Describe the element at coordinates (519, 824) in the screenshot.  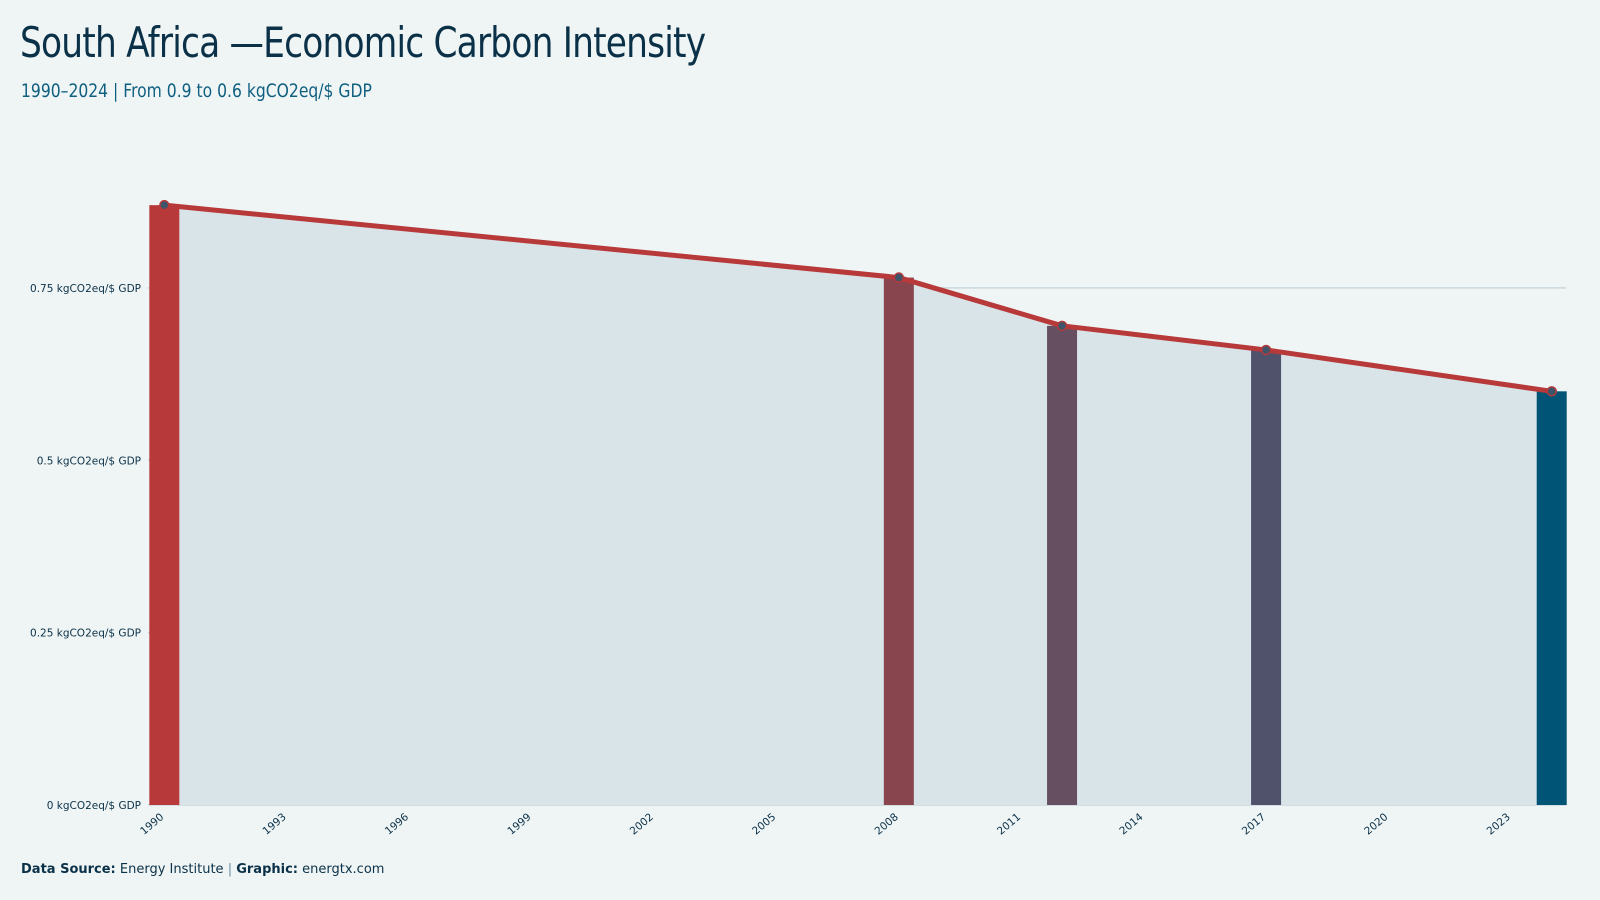
I see `x-tick-label-1999: 1999` at that location.